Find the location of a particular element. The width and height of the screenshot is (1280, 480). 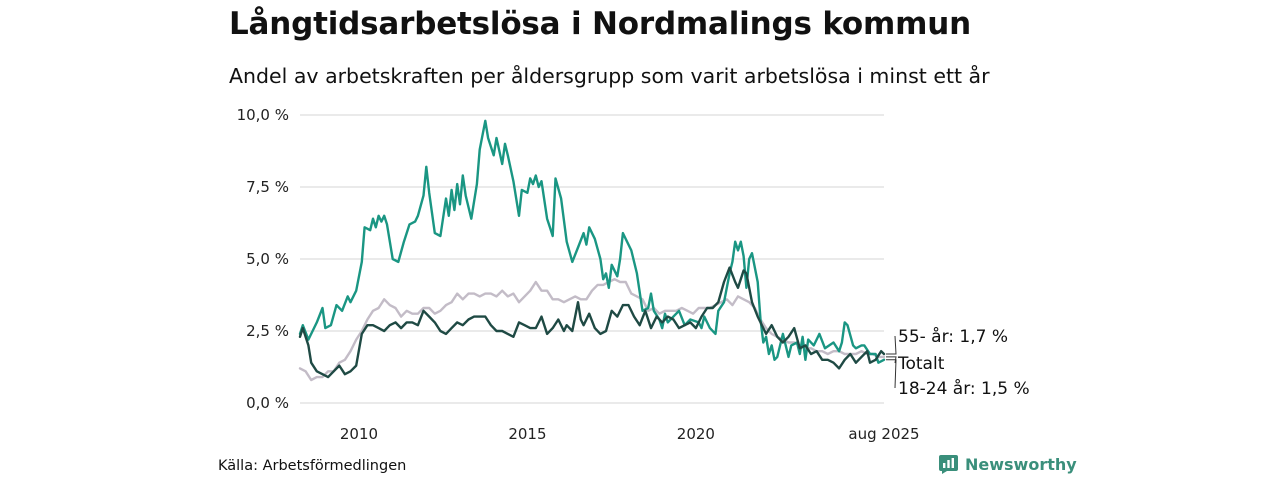

x-tick-label: 2010 is located at coordinates (359, 434).